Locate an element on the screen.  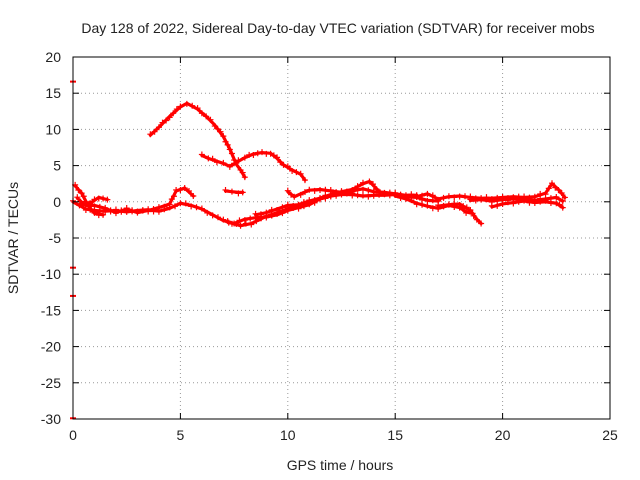
y-tick-label: 20 is located at coordinates (53, 57).